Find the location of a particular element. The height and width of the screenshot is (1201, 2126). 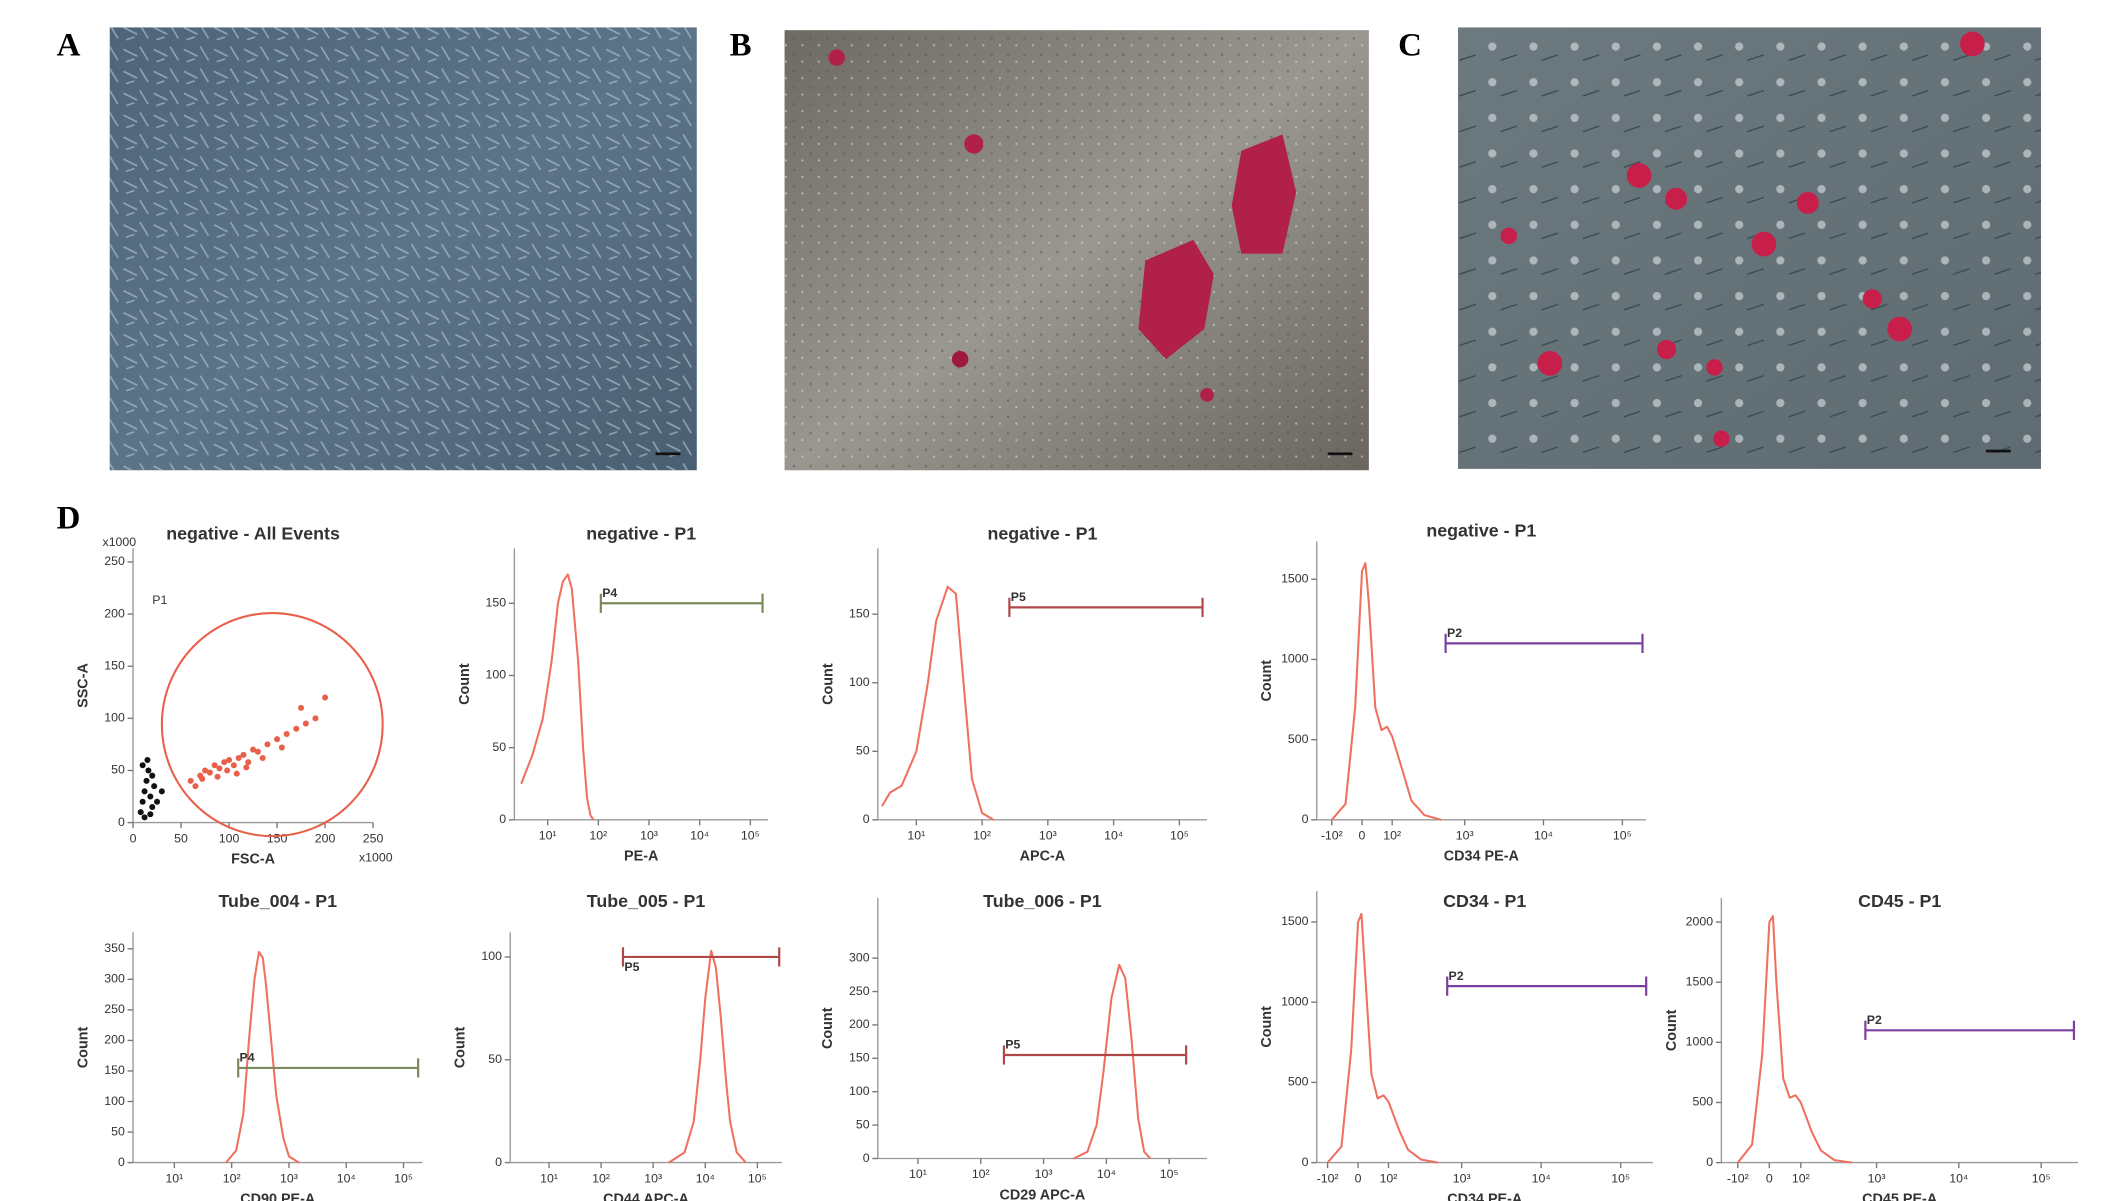

gate-label: P5 is located at coordinates (1012, 1045).